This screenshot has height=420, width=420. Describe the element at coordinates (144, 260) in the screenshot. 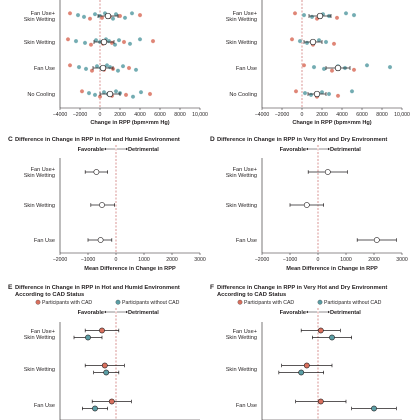

I see `x-tick-label: 1000` at that location.